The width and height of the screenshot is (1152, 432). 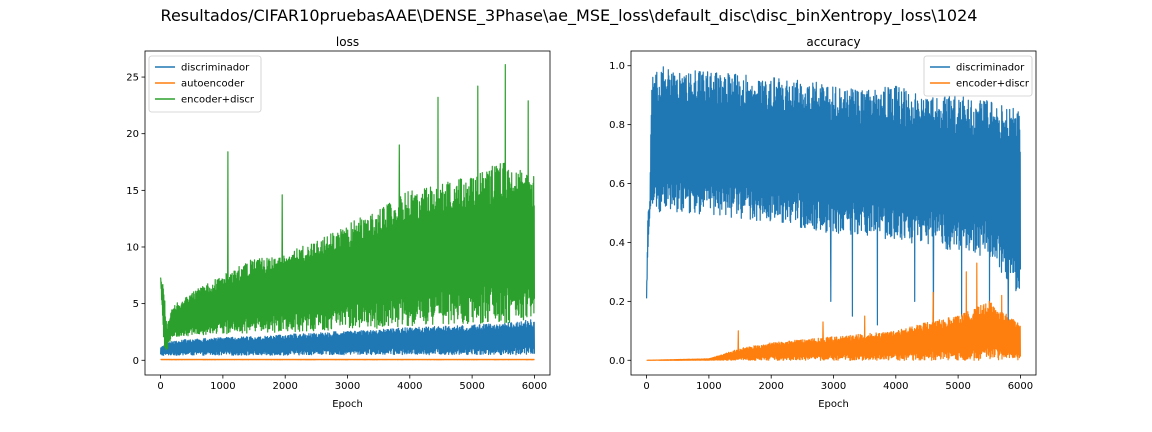 What do you see at coordinates (617, 184) in the screenshot?
I see `y-tick-label: 0.6` at bounding box center [617, 184].